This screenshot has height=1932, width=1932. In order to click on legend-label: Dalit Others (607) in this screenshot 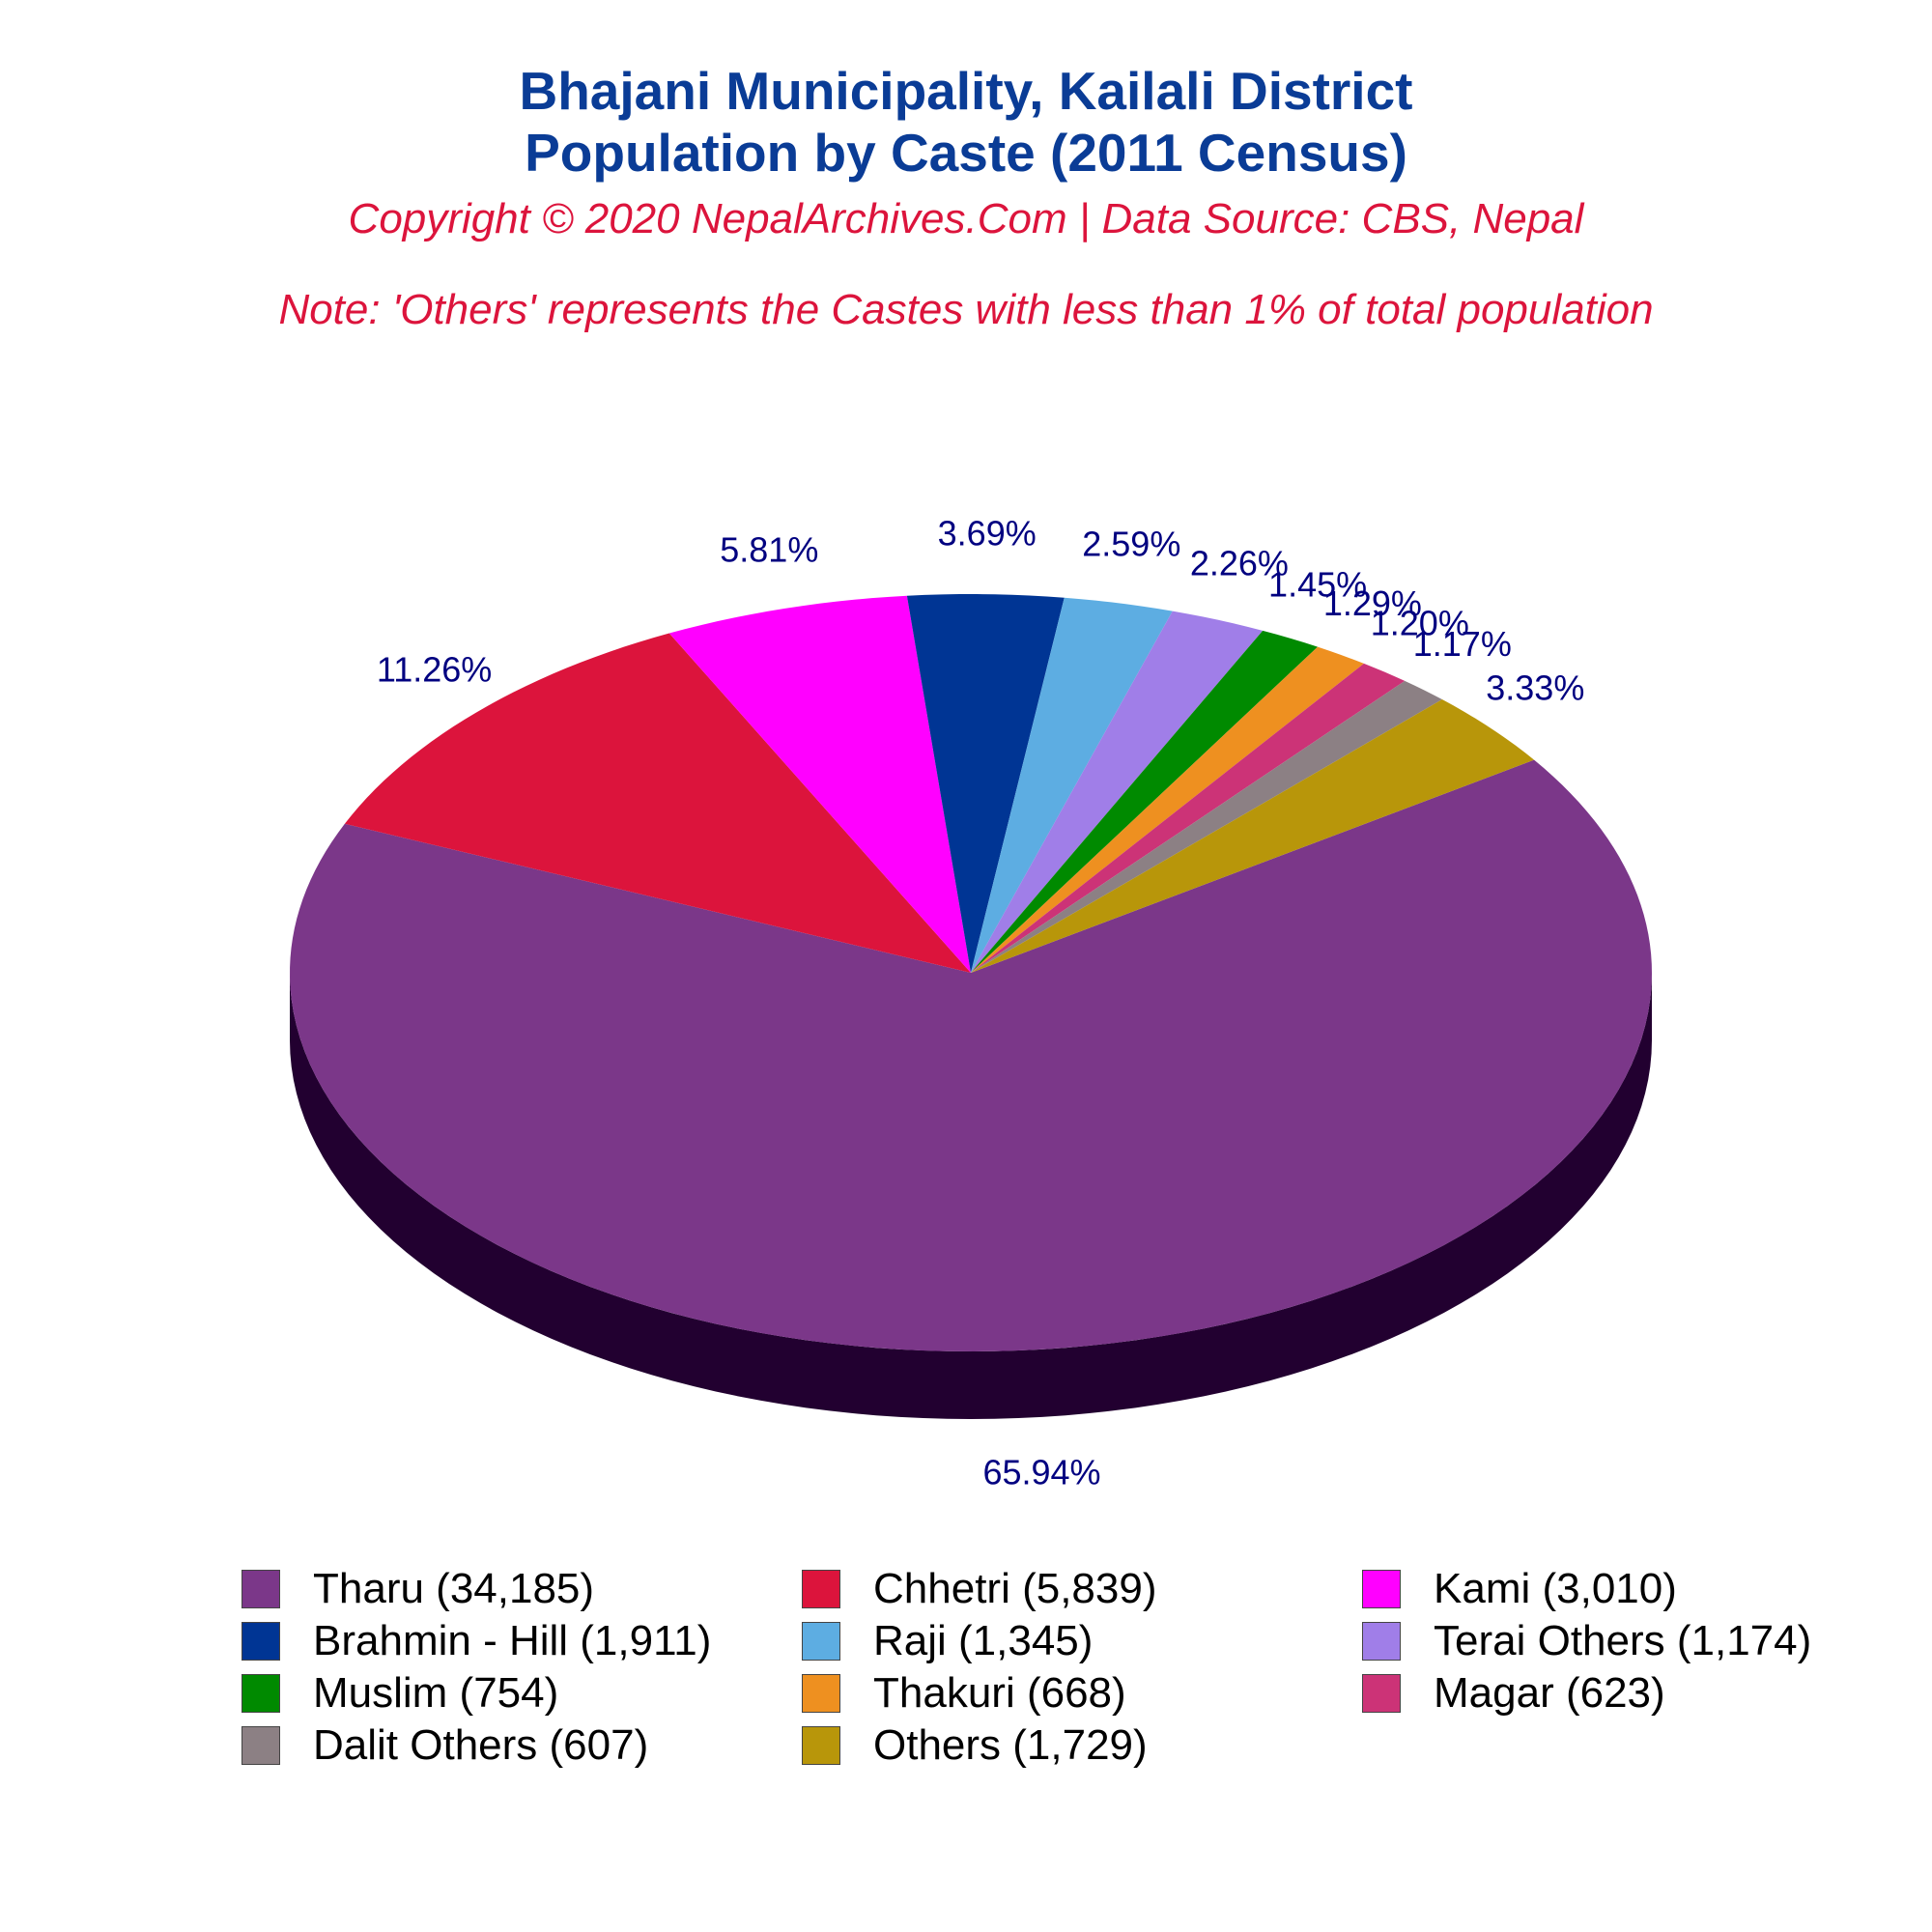, I will do `click(481, 1745)`.